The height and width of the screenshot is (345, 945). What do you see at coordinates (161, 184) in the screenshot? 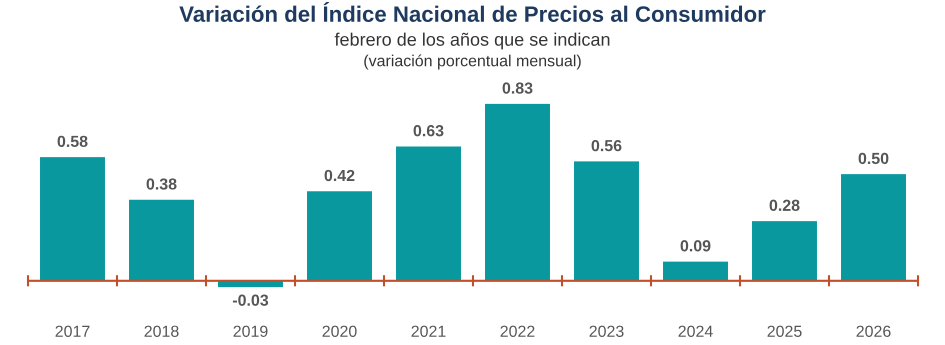
I see `data-label: 0.38` at bounding box center [161, 184].